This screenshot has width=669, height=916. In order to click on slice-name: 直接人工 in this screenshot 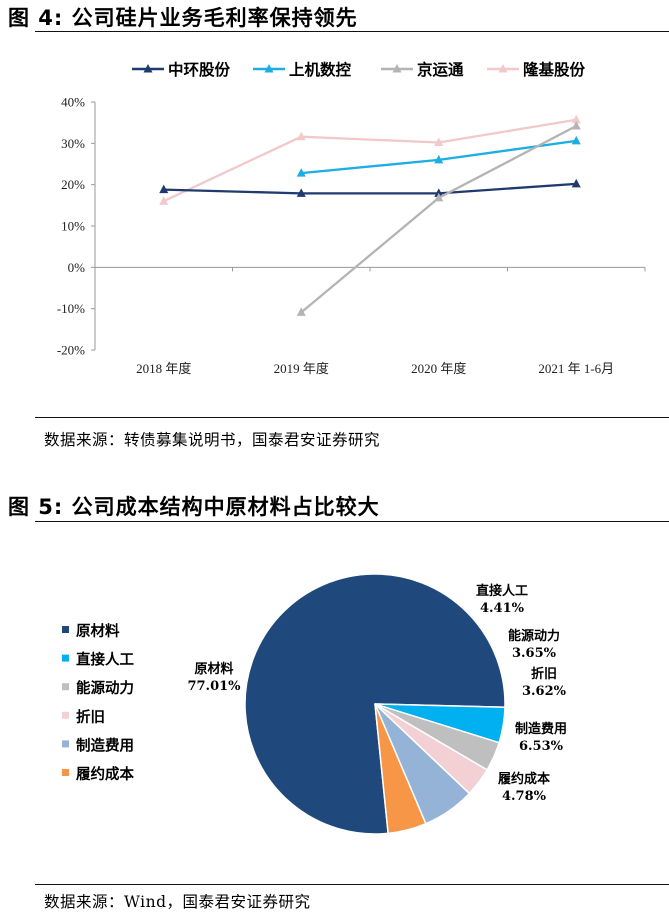, I will do `click(502, 591)`.